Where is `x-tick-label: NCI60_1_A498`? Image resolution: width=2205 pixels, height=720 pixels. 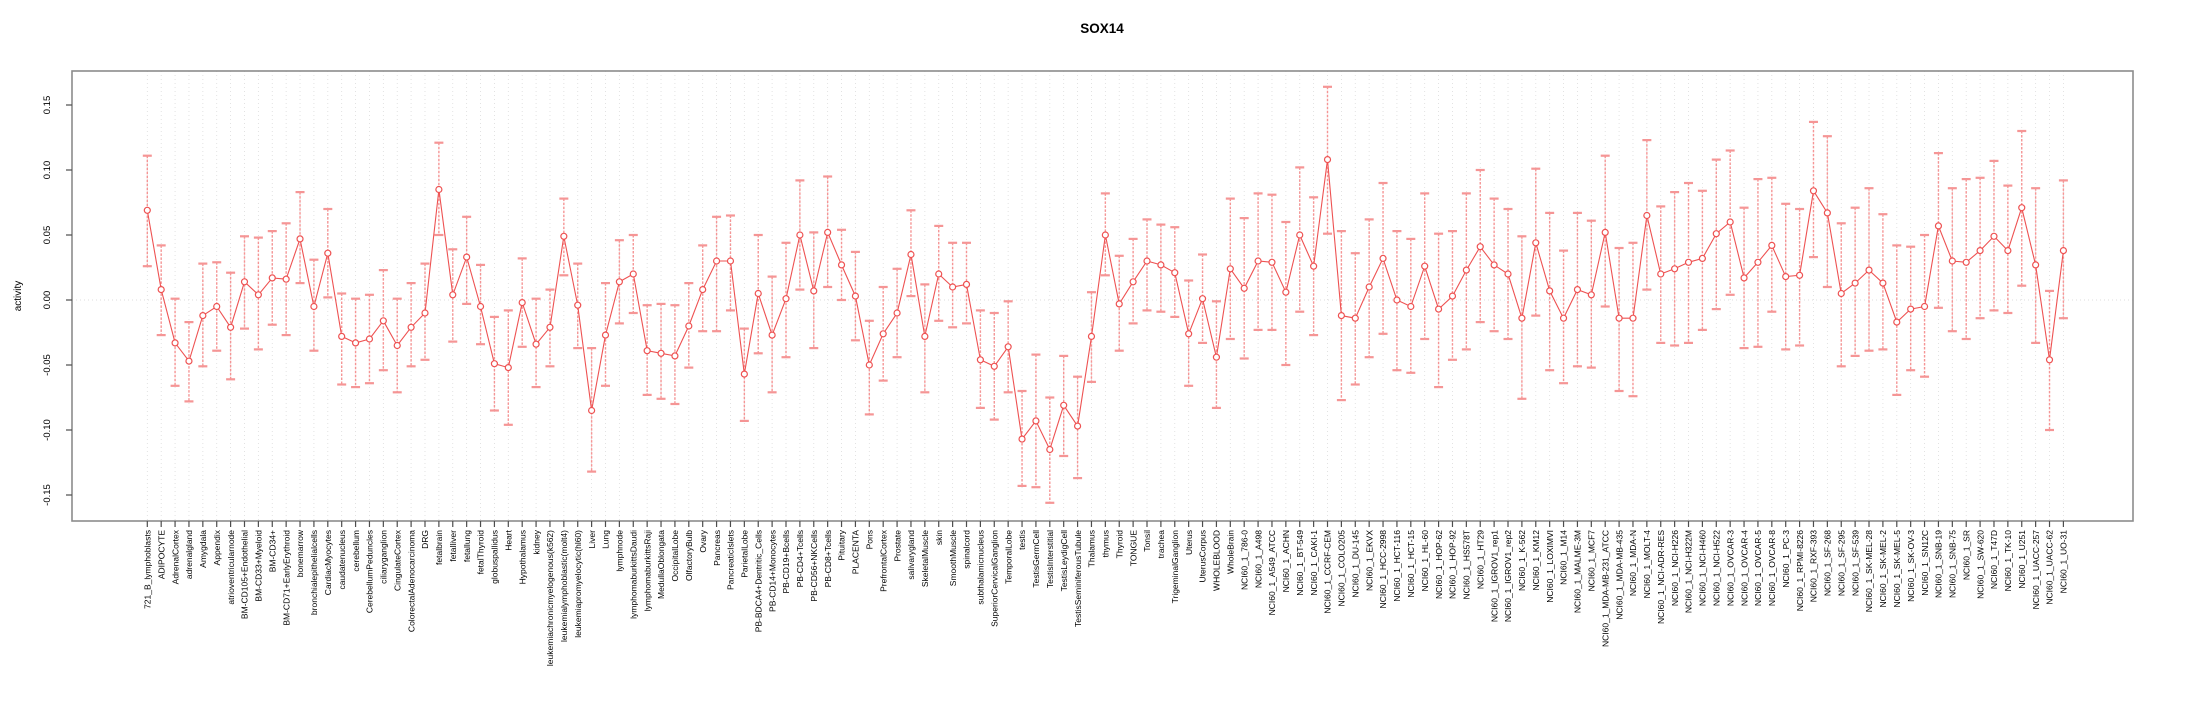
x-tick-label: NCI60_1_A498 is located at coordinates (1258, 559).